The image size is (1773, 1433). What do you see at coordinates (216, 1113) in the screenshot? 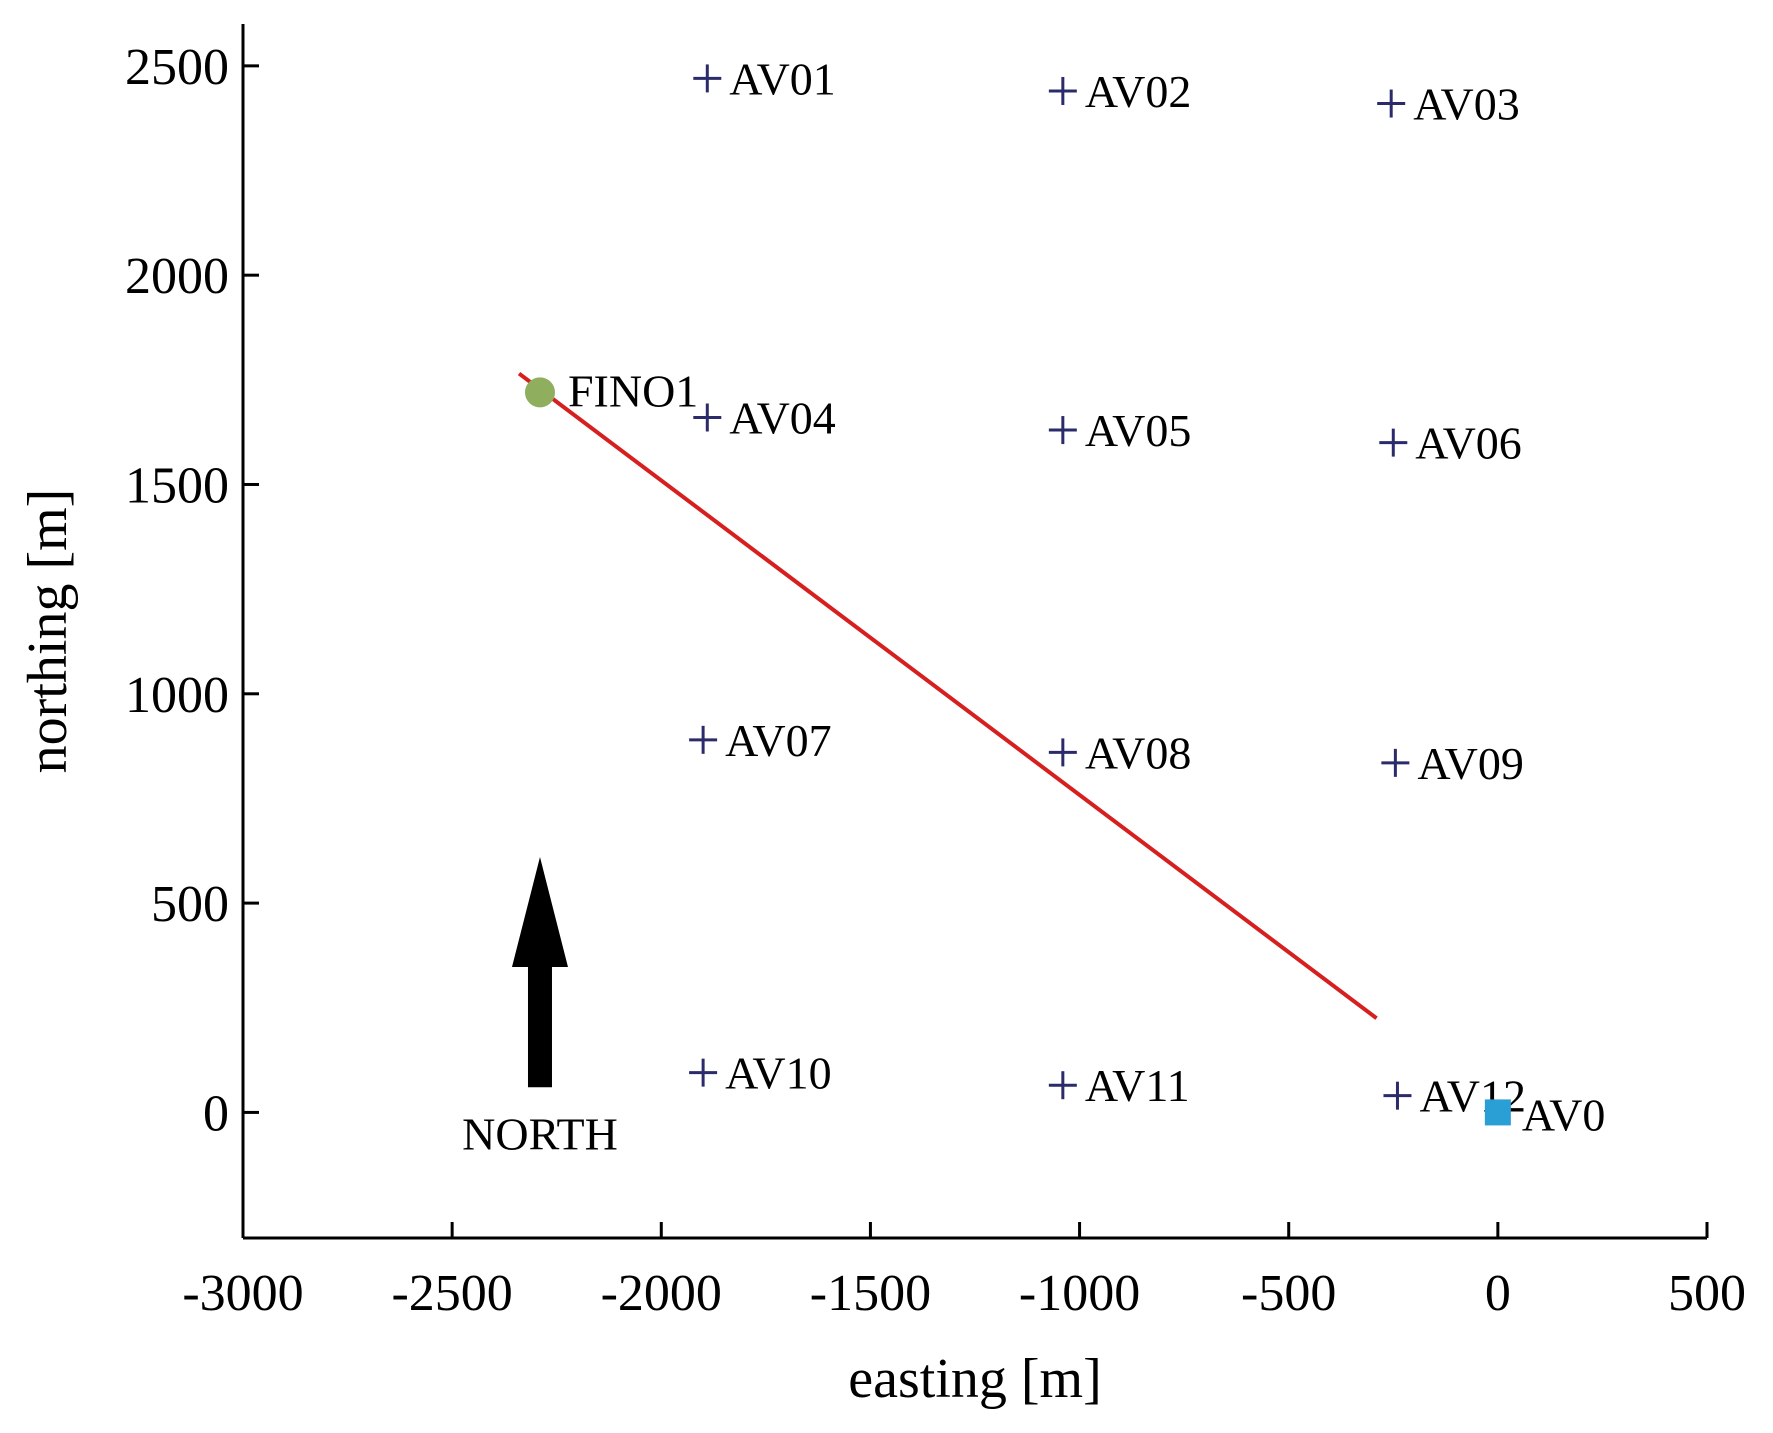
I see `y-tick-label: 0` at bounding box center [216, 1113].